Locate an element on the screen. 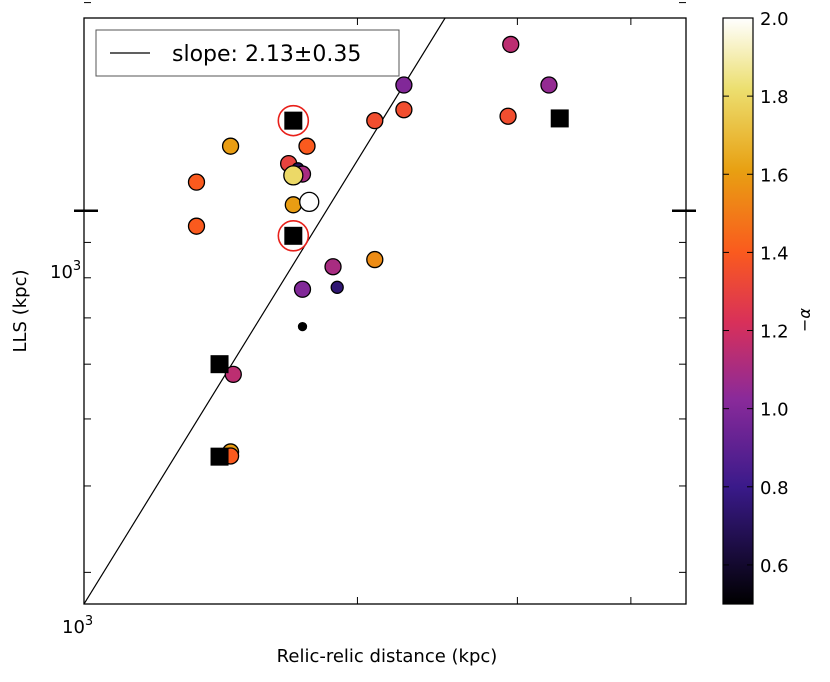 This screenshot has height=682, width=830. colorbar-tick-label: 0.6 is located at coordinates (774, 566).